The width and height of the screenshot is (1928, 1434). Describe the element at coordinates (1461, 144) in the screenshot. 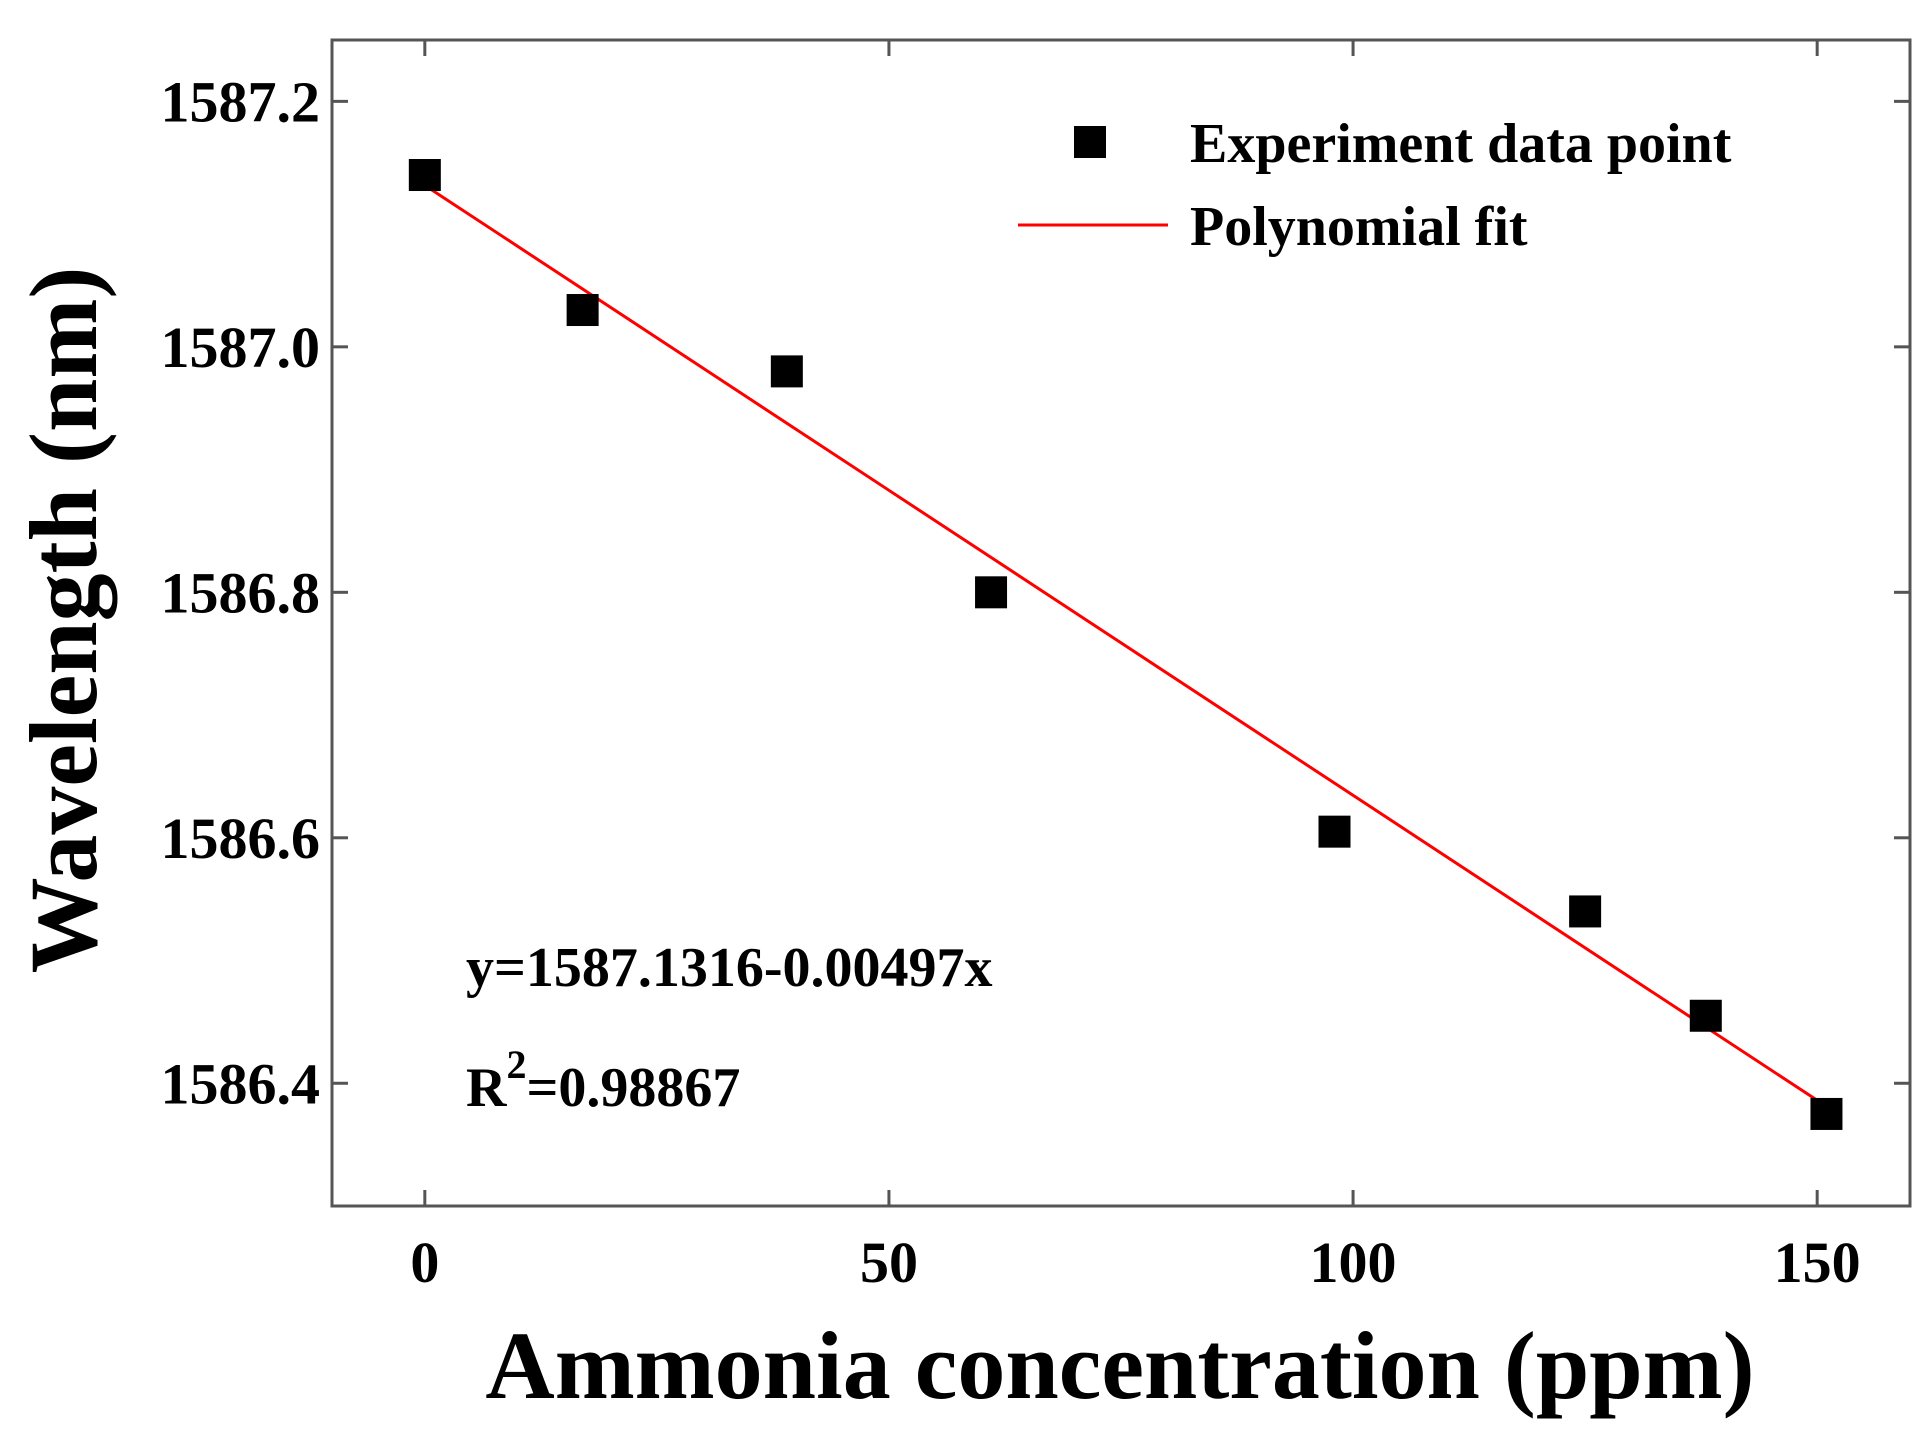

I see `legend-label-experiment: Experiment data point` at that location.